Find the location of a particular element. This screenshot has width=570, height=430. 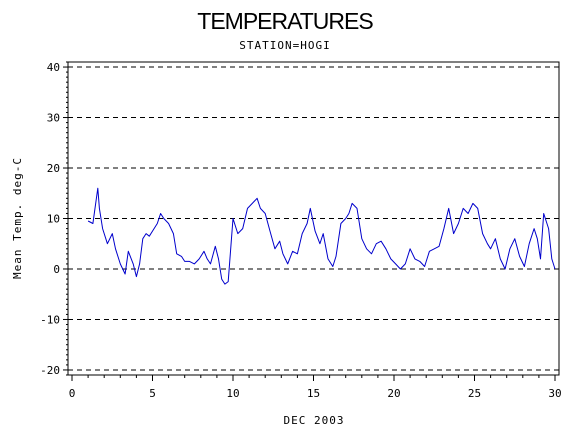

chart-title: TEMPERATURES is located at coordinates (285, 21).